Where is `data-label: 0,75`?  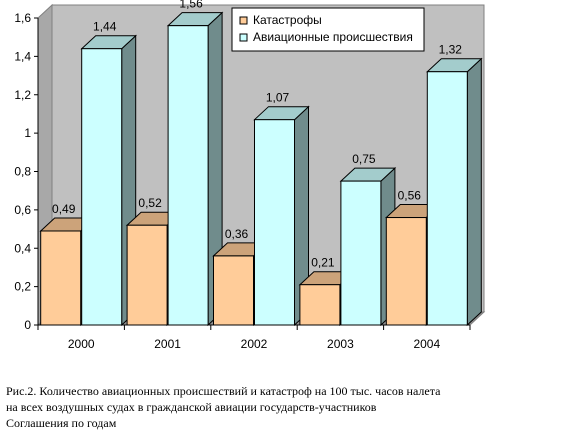
data-label: 0,75 is located at coordinates (364, 159).